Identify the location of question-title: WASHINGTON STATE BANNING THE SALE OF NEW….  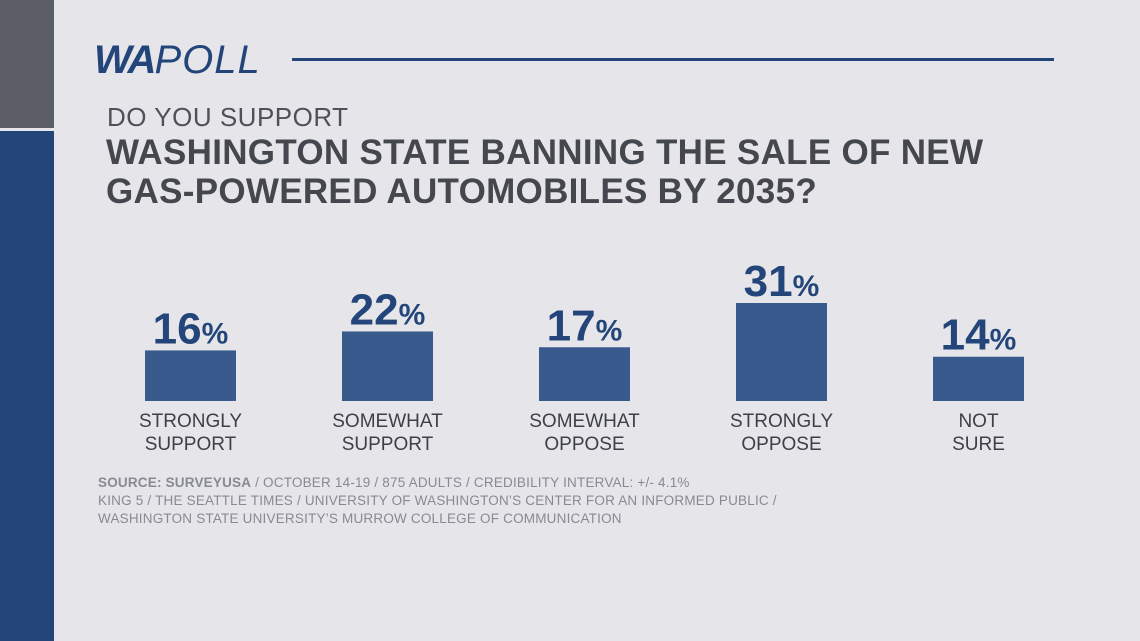
(545, 172).